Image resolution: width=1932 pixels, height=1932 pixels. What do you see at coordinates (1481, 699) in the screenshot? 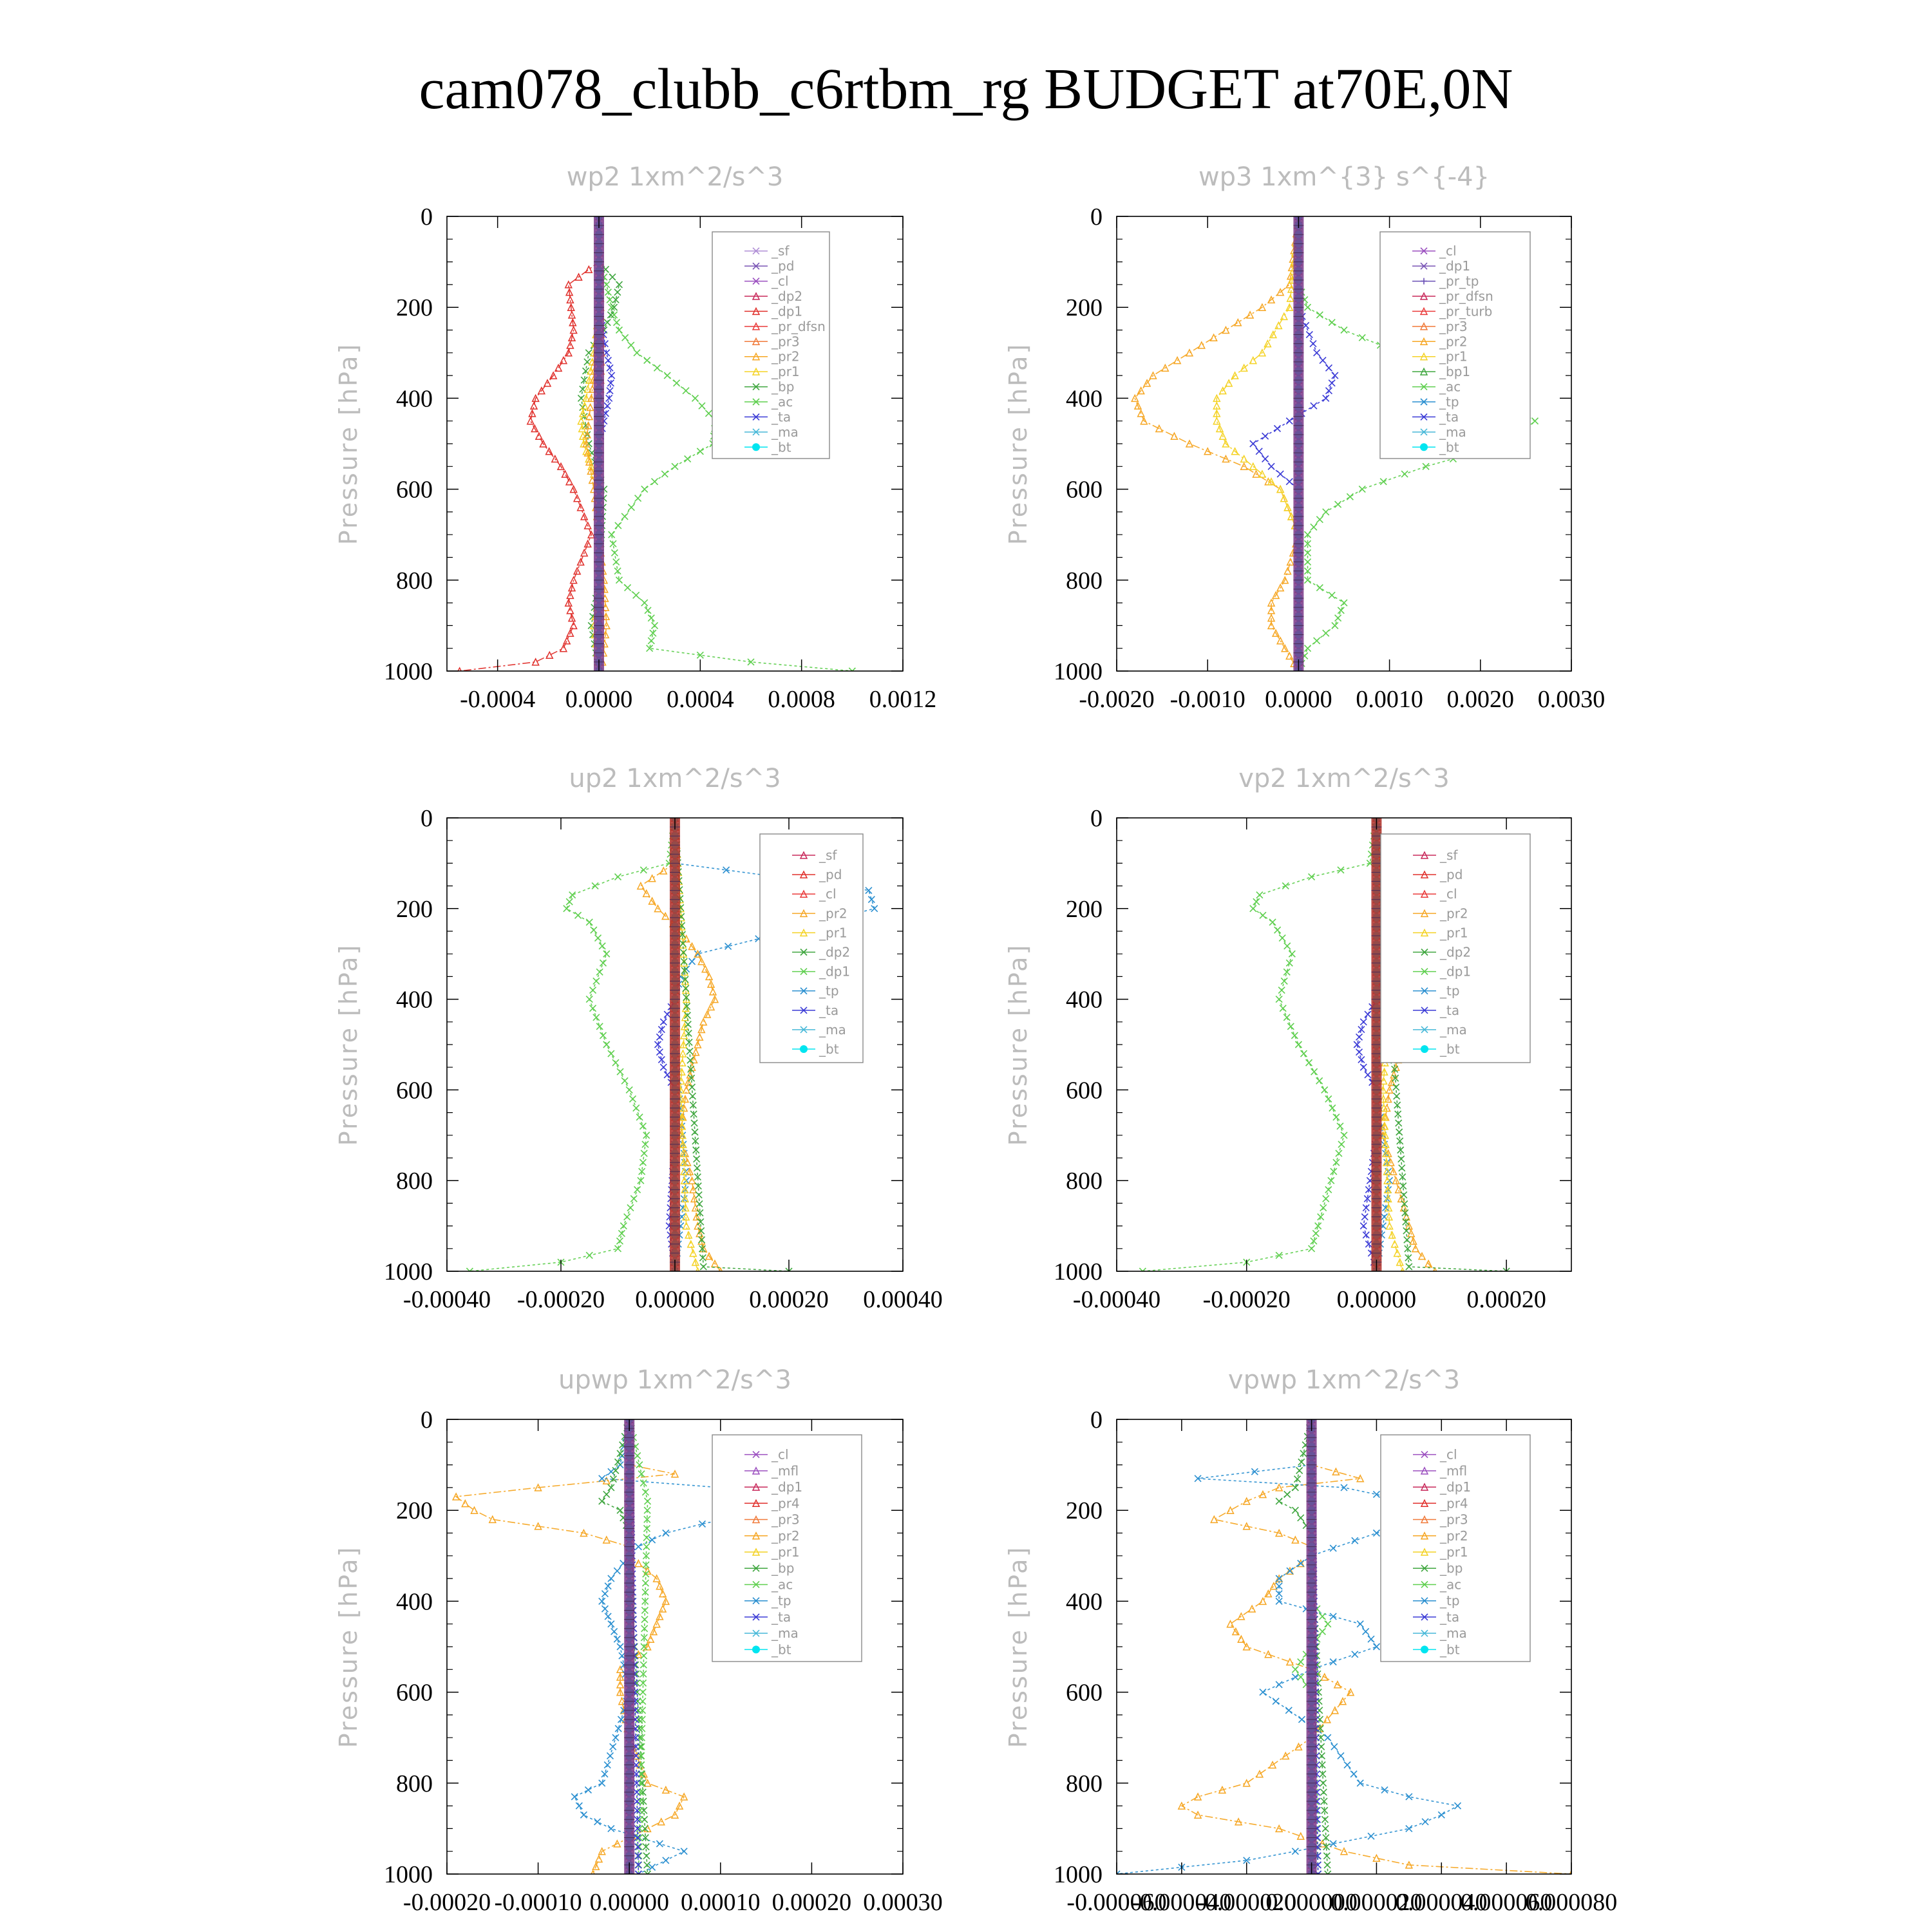
I see `x-tick-label: 0.0020` at bounding box center [1481, 699].